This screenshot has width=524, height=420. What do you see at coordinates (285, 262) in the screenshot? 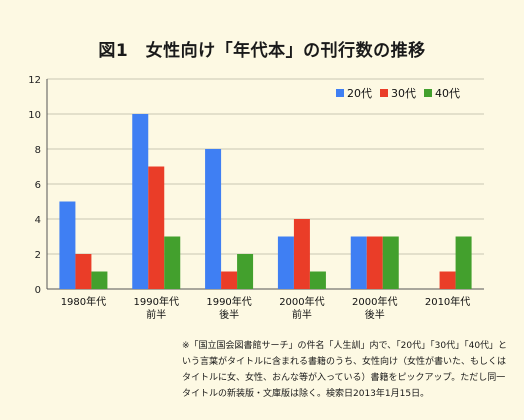
I see `bar-20代-3` at bounding box center [285, 262].